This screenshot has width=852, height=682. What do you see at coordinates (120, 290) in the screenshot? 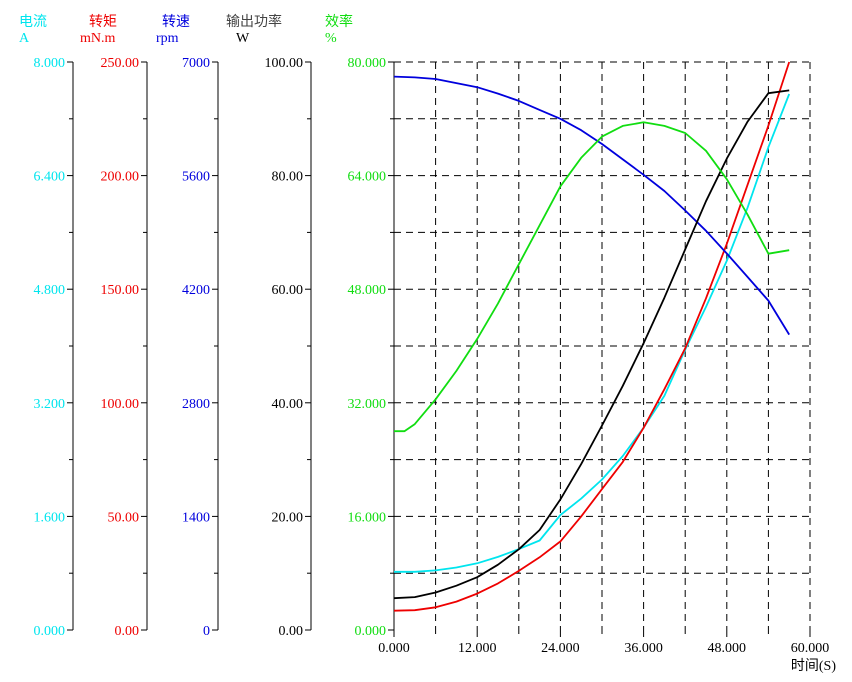
I see `torque-tick-label: 150.00` at bounding box center [120, 290].